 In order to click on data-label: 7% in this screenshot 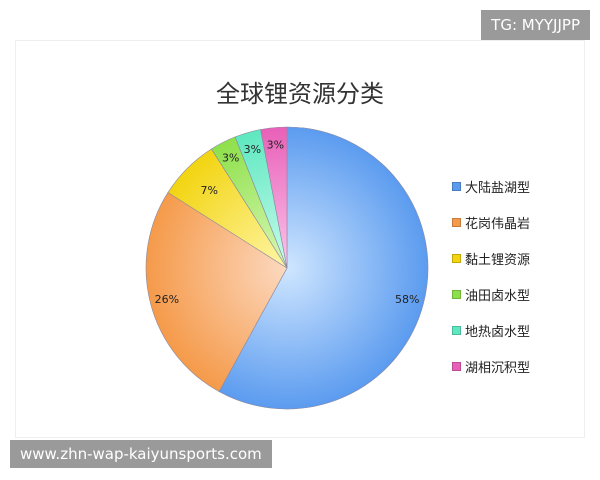, I will do `click(209, 190)`.